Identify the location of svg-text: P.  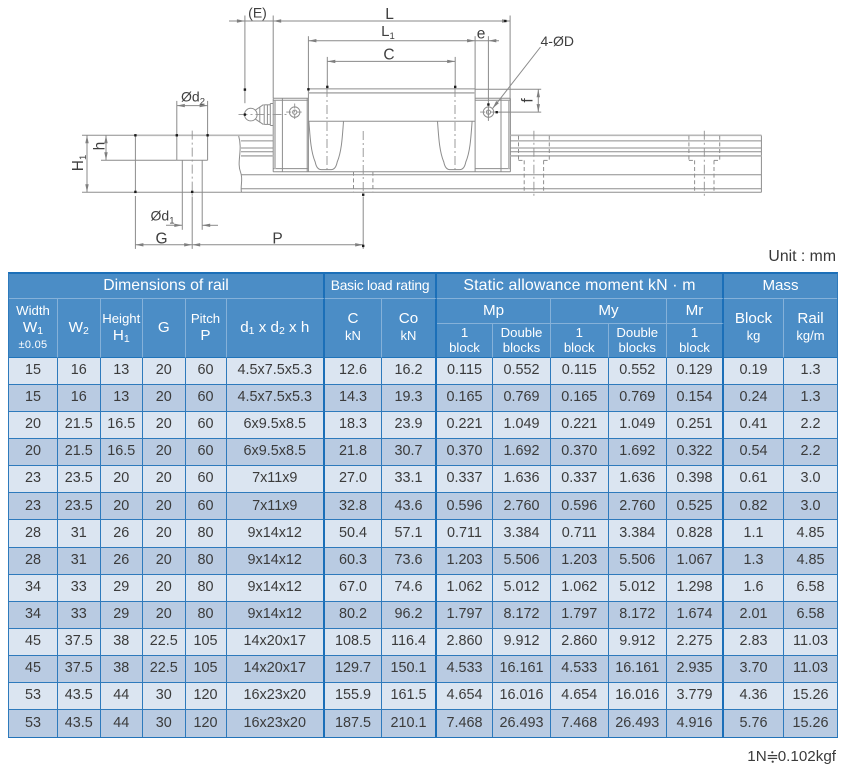
(277, 239).